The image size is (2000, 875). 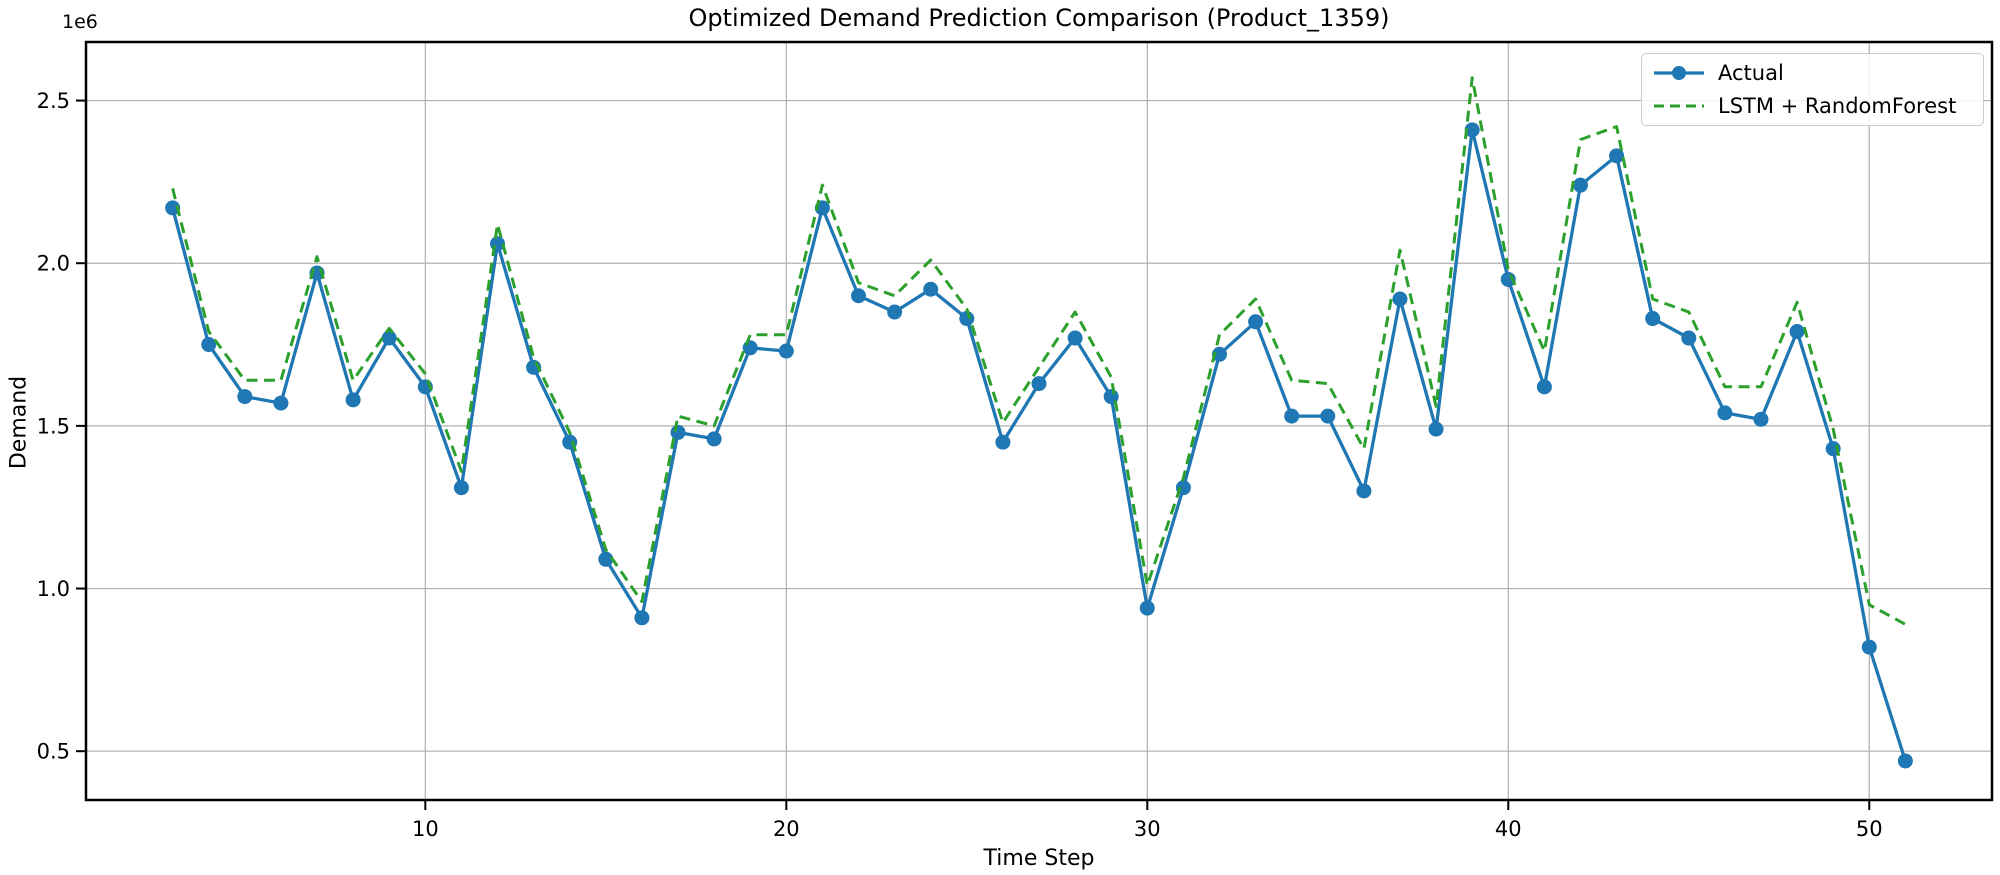 I want to click on y-tick-label: 0.5, so click(x=53, y=752).